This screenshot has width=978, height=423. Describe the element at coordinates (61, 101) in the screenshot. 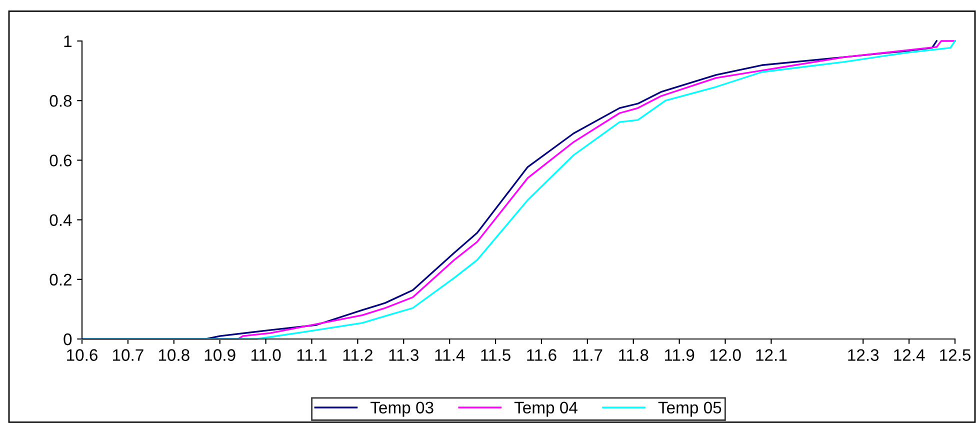

I see `y-tick-label: 0.8` at that location.